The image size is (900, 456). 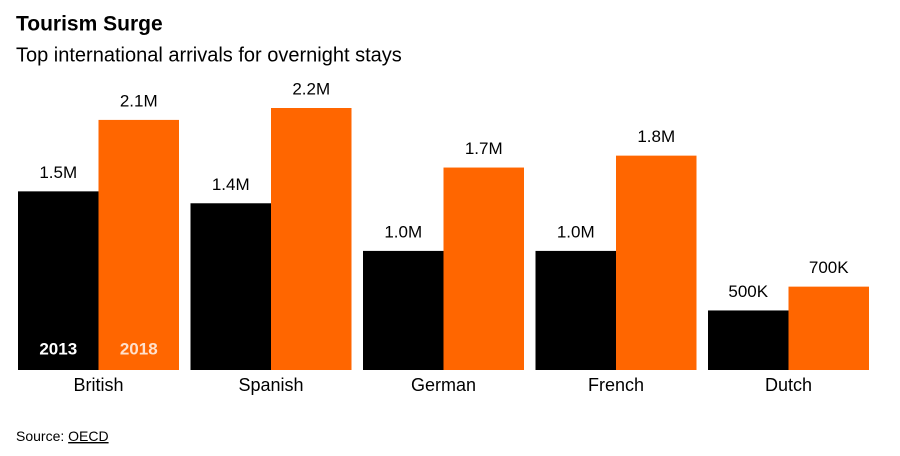 What do you see at coordinates (270, 385) in the screenshot?
I see `x-tick-label: Spanish` at bounding box center [270, 385].